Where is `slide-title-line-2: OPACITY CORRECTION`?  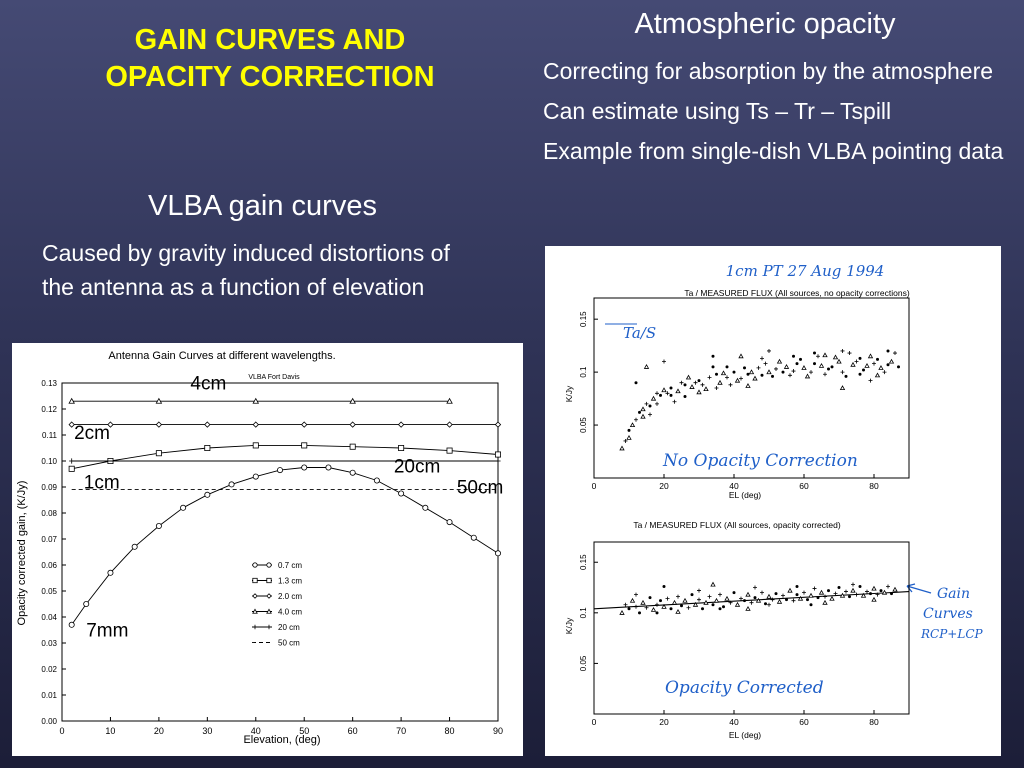
slide-title-line-2: OPACITY CORRECTION is located at coordinates (270, 77).